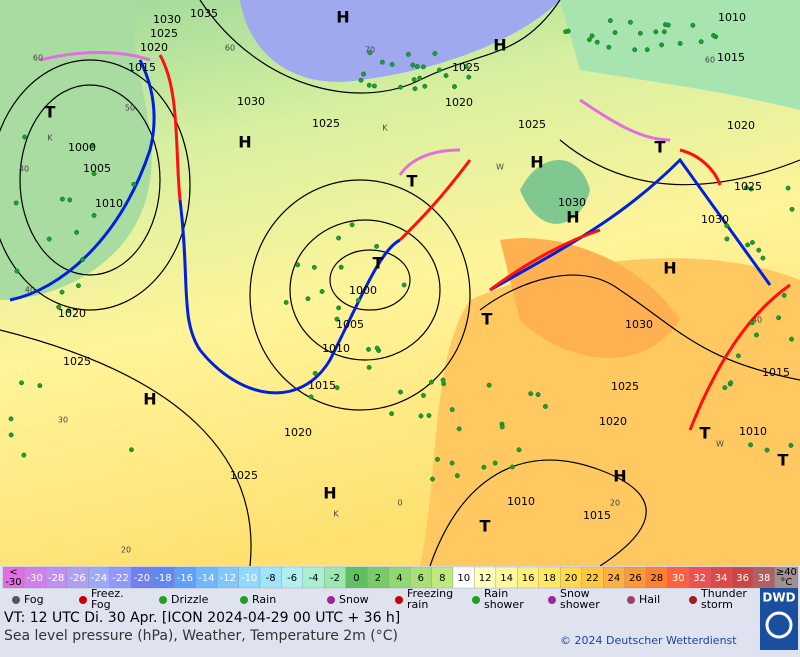 This screenshot has height=657, width=800. I want to click on temperature-label: 40, so click(30, 290).